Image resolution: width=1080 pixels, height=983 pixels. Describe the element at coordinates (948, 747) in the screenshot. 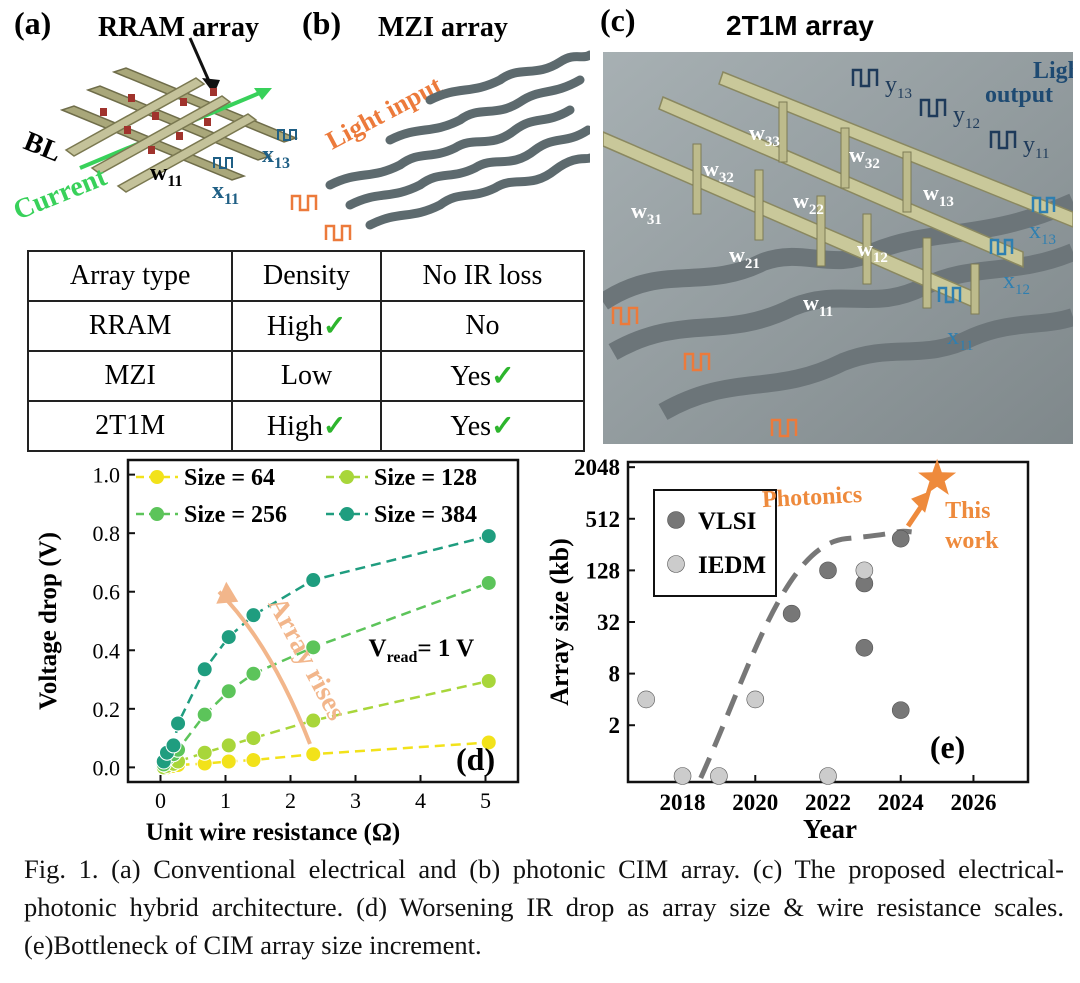

I see `panel-e-label: (e)` at that location.